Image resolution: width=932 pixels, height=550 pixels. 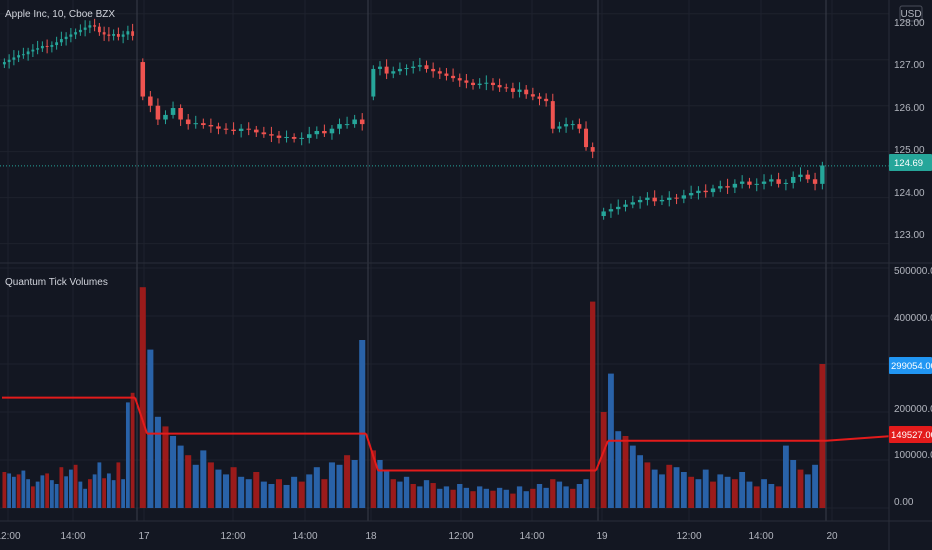 I want to click on volume-tick-label: 500000.00, so click(x=913, y=271).